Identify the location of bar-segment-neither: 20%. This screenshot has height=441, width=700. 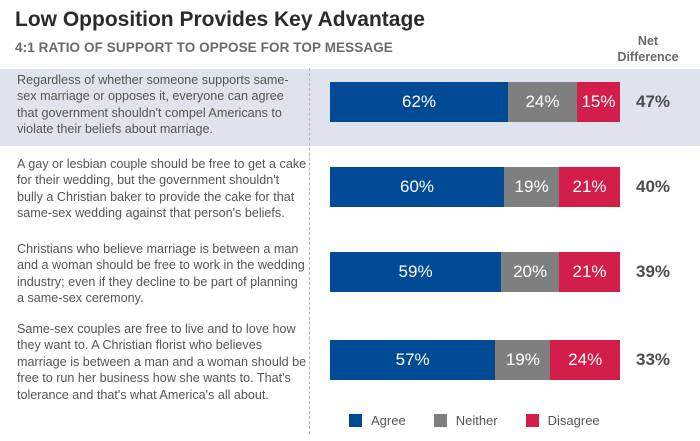
(530, 272).